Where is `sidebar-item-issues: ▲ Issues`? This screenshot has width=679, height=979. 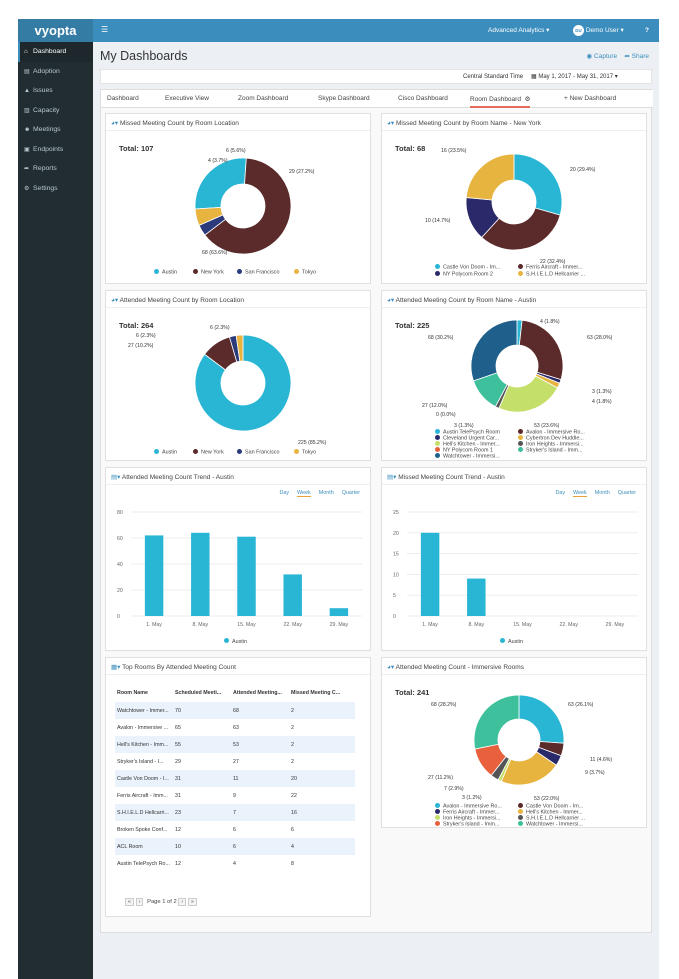
sidebar-item-issues: ▲ Issues is located at coordinates (55, 91).